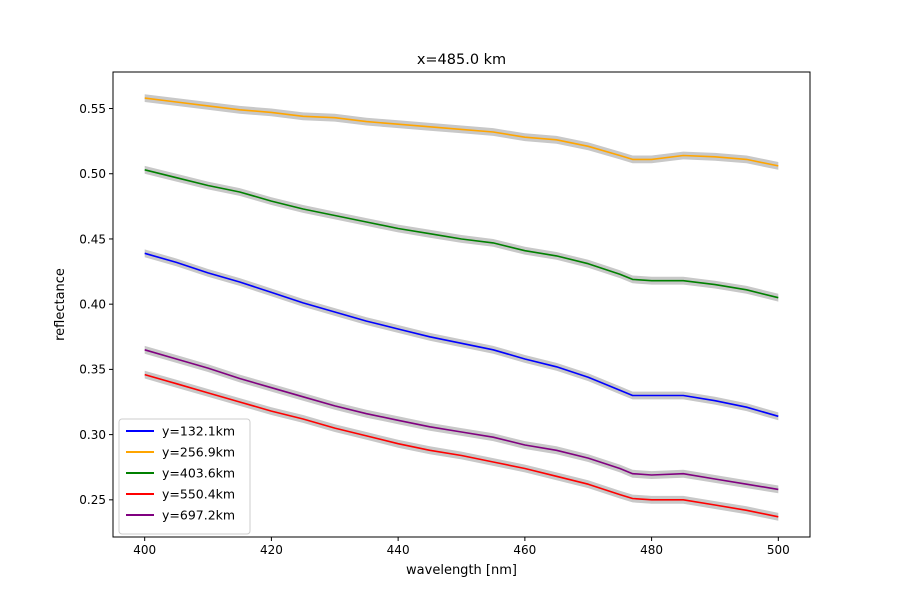 The width and height of the screenshot is (900, 604). Describe the element at coordinates (198, 473) in the screenshot. I see `legend-entry-label: y=403.6km` at that location.